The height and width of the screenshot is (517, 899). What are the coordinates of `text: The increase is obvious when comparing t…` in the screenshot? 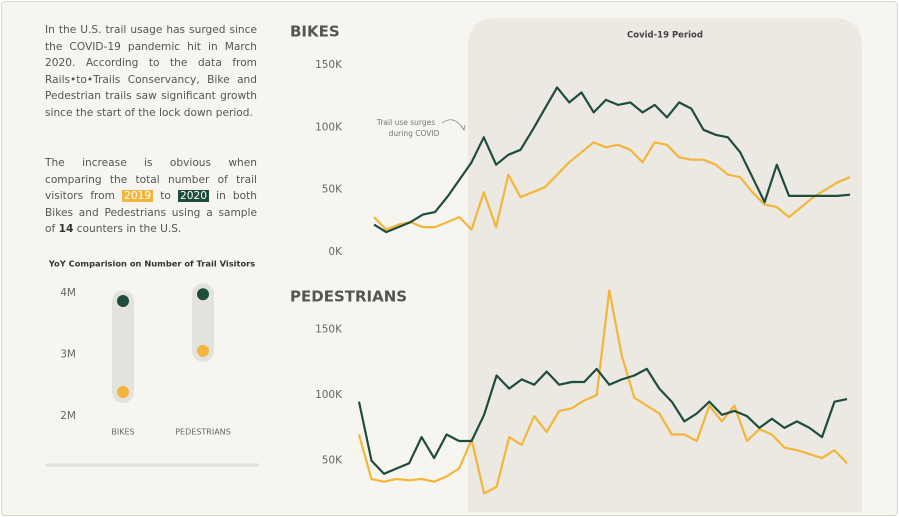 It's located at (151, 179).